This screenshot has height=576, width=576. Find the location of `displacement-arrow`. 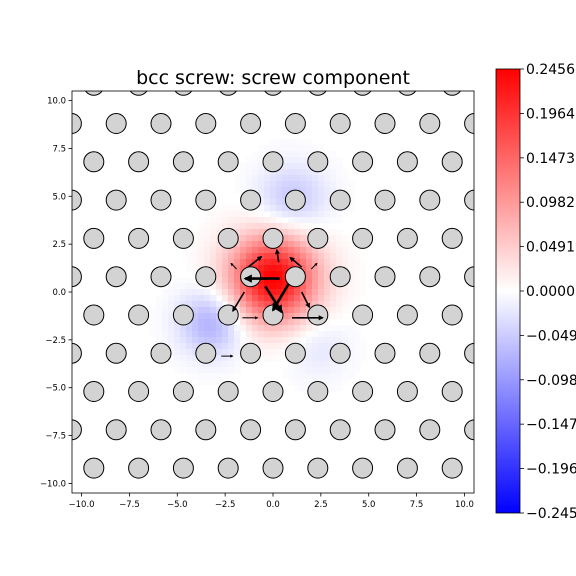

displacement-arrow is located at coordinates (233, 266).